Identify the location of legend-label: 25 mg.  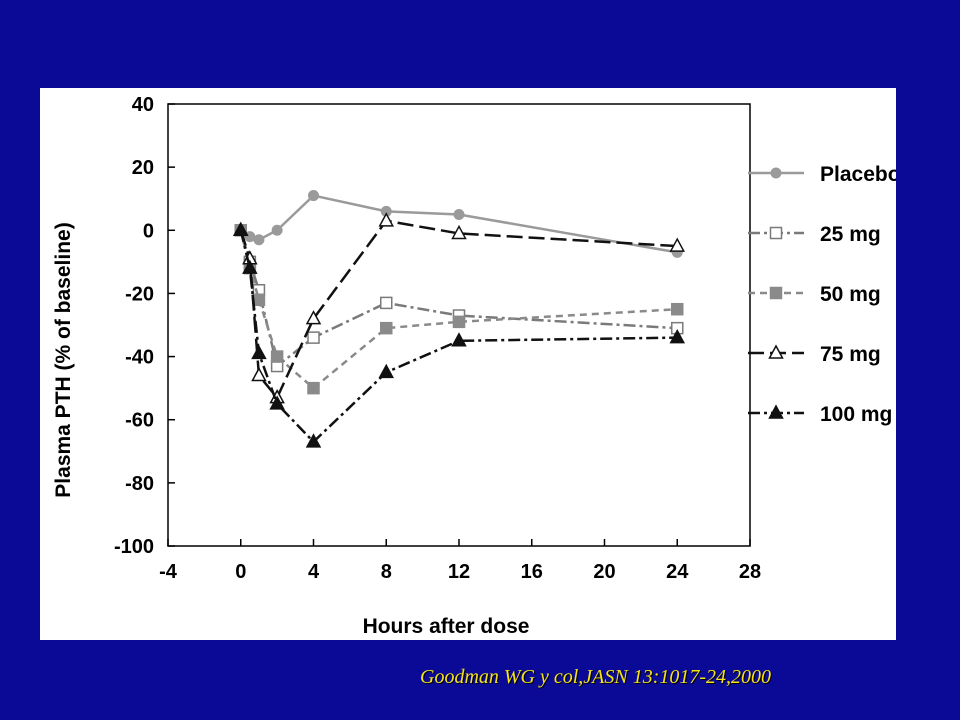
(850, 234).